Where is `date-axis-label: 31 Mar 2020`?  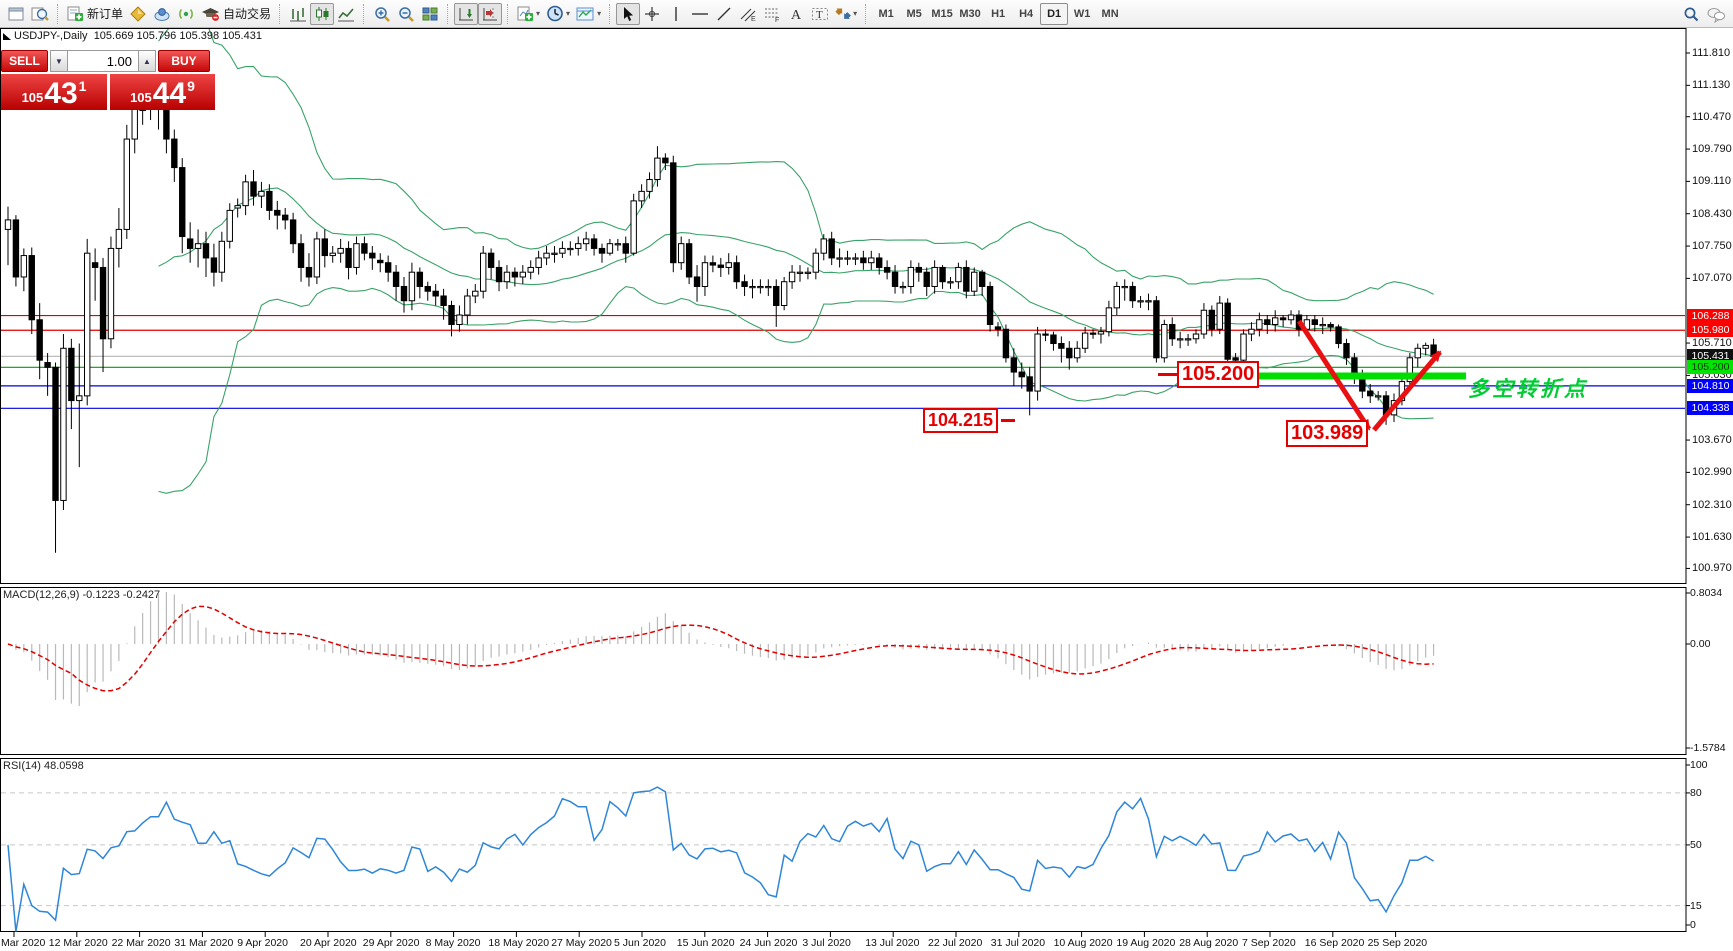 date-axis-label: 31 Mar 2020 is located at coordinates (204, 943).